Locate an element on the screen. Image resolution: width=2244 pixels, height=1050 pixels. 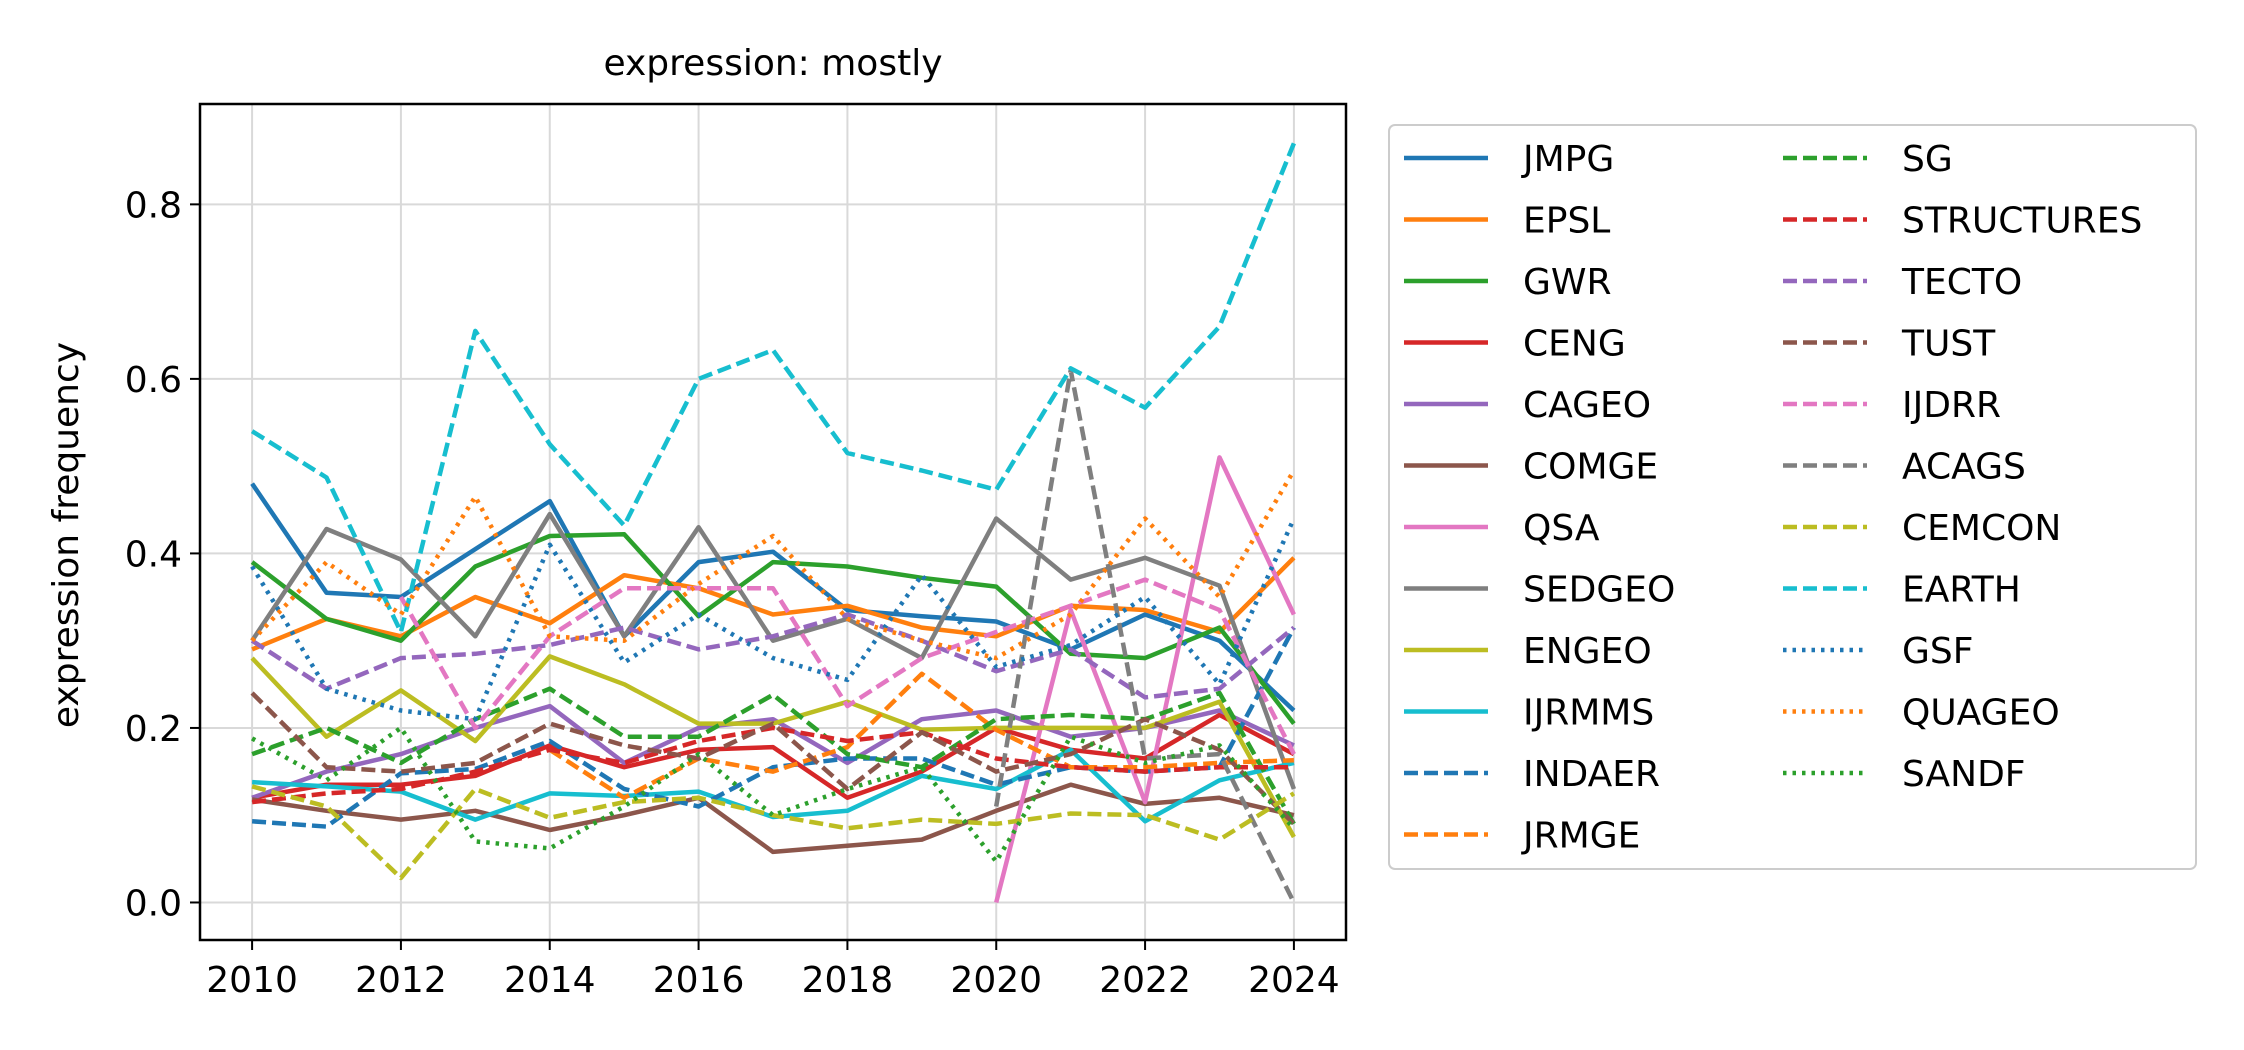
y-tick-label: 0.4 is located at coordinates (153, 554).